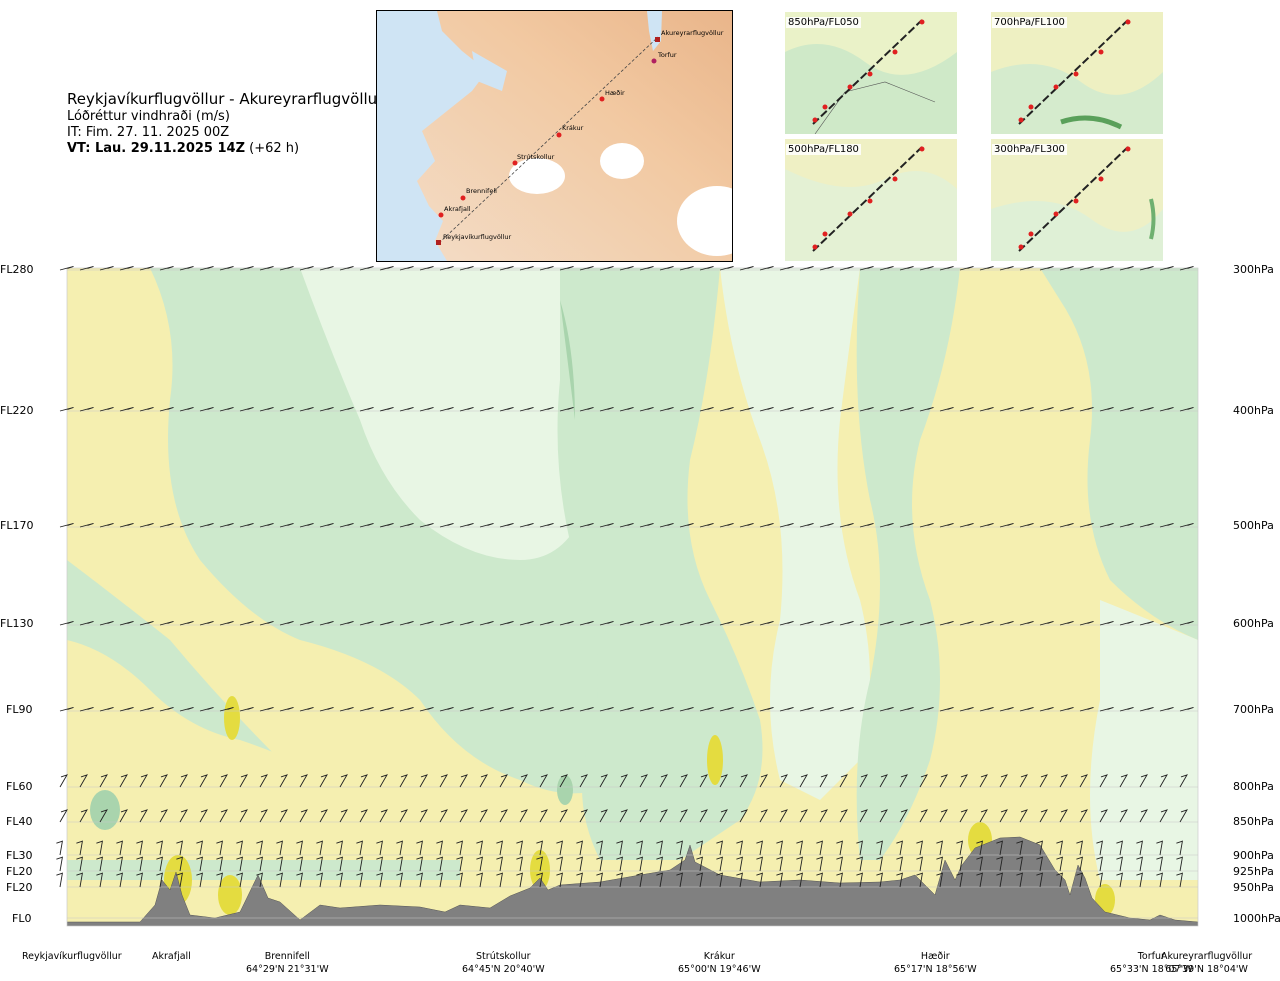 The height and width of the screenshot is (981, 1280). What do you see at coordinates (489, 71) in the screenshot?
I see `fjord-west` at bounding box center [489, 71].